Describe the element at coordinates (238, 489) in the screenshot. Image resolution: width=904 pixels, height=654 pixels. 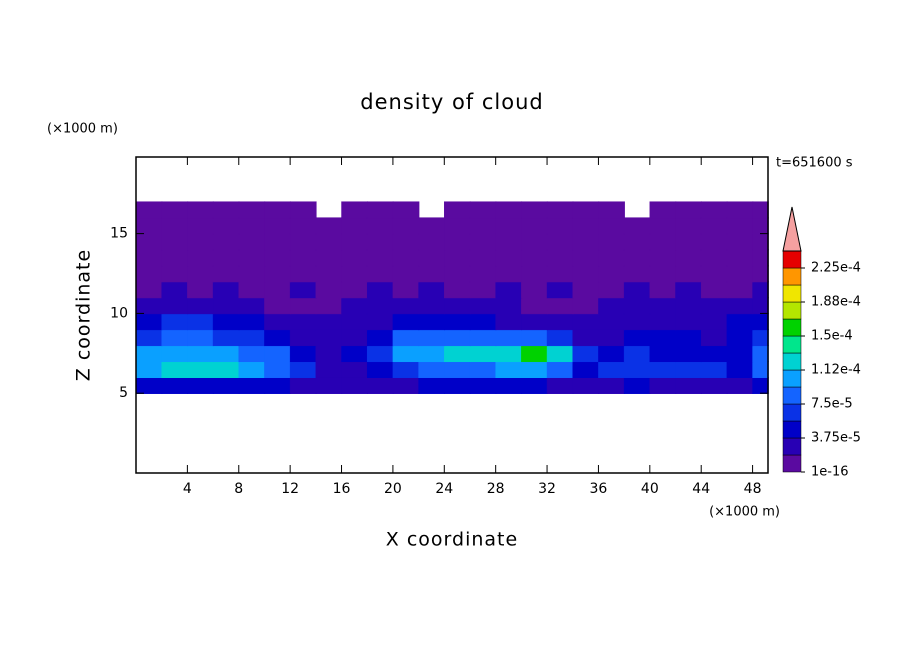
I see `x-tick-label: 8` at that location.